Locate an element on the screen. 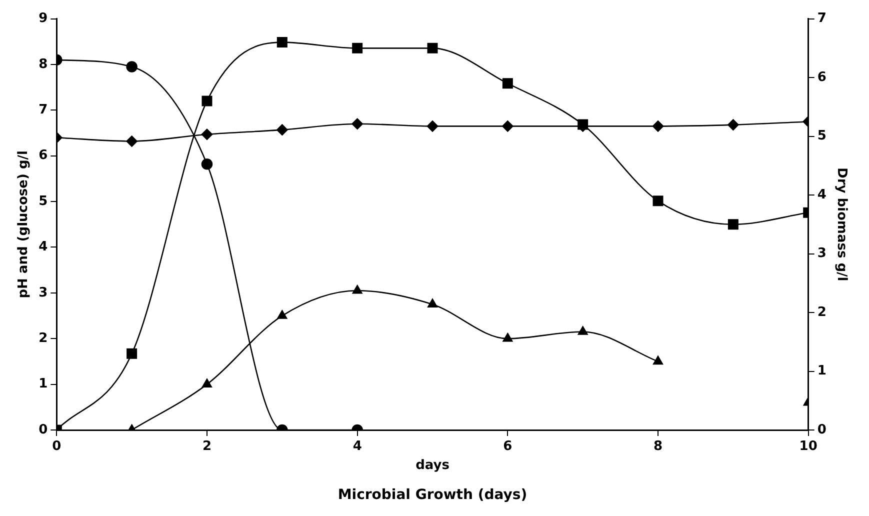  y-tick-label: 3 is located at coordinates (43, 292).